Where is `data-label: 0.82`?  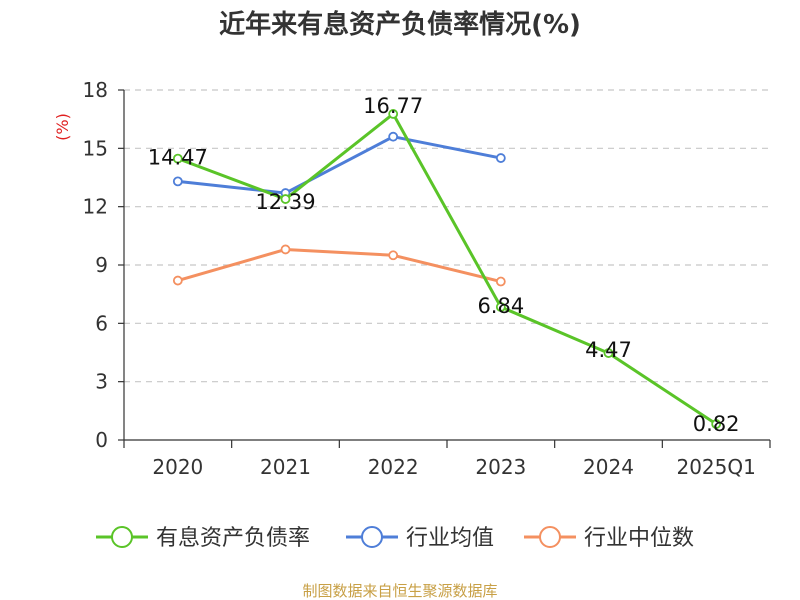
data-label: 0.82 is located at coordinates (716, 424).